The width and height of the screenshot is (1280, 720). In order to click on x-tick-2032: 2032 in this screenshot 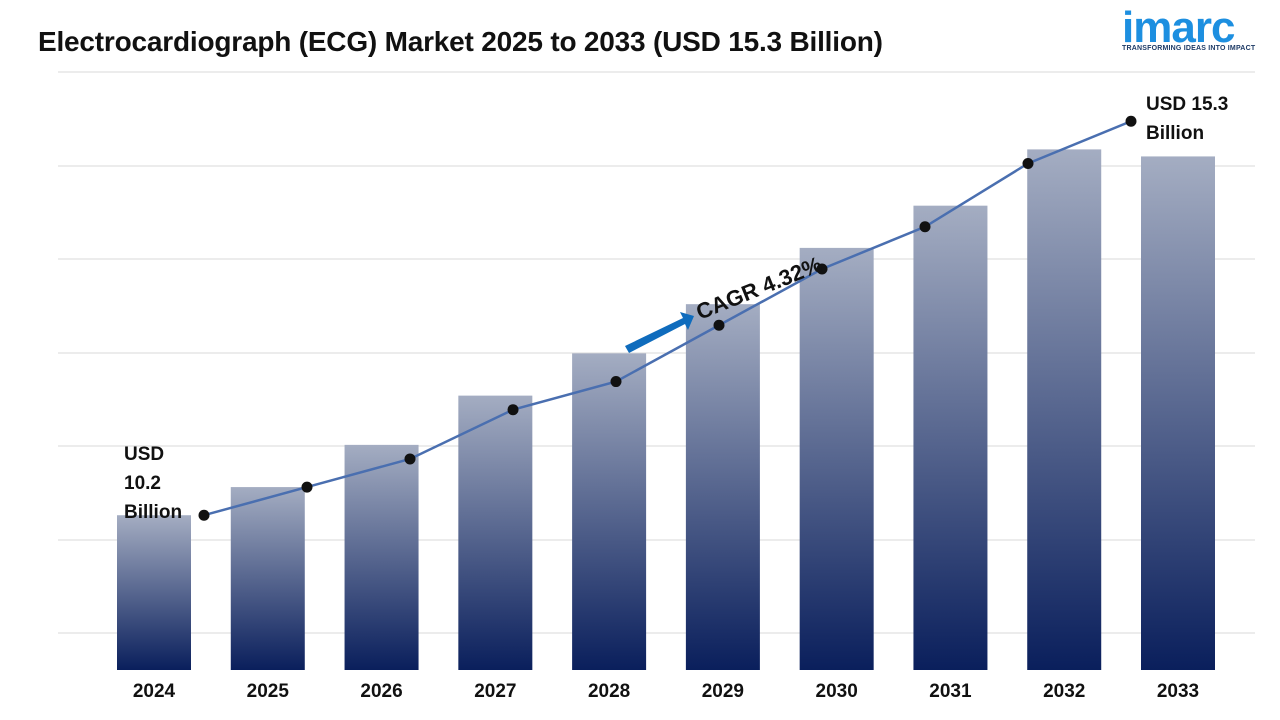, I will do `click(1064, 691)`.